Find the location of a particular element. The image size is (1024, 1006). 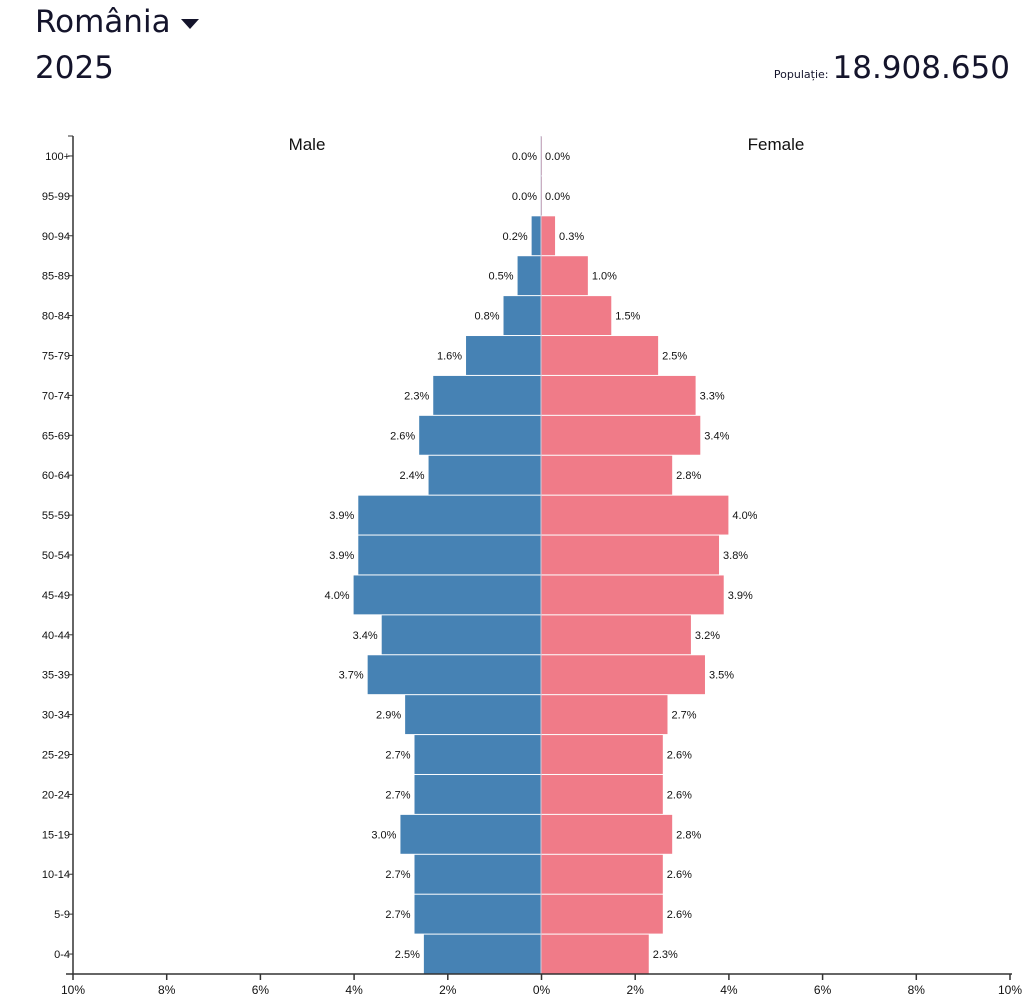

y-tick-label: 10-14 is located at coordinates (56, 875).